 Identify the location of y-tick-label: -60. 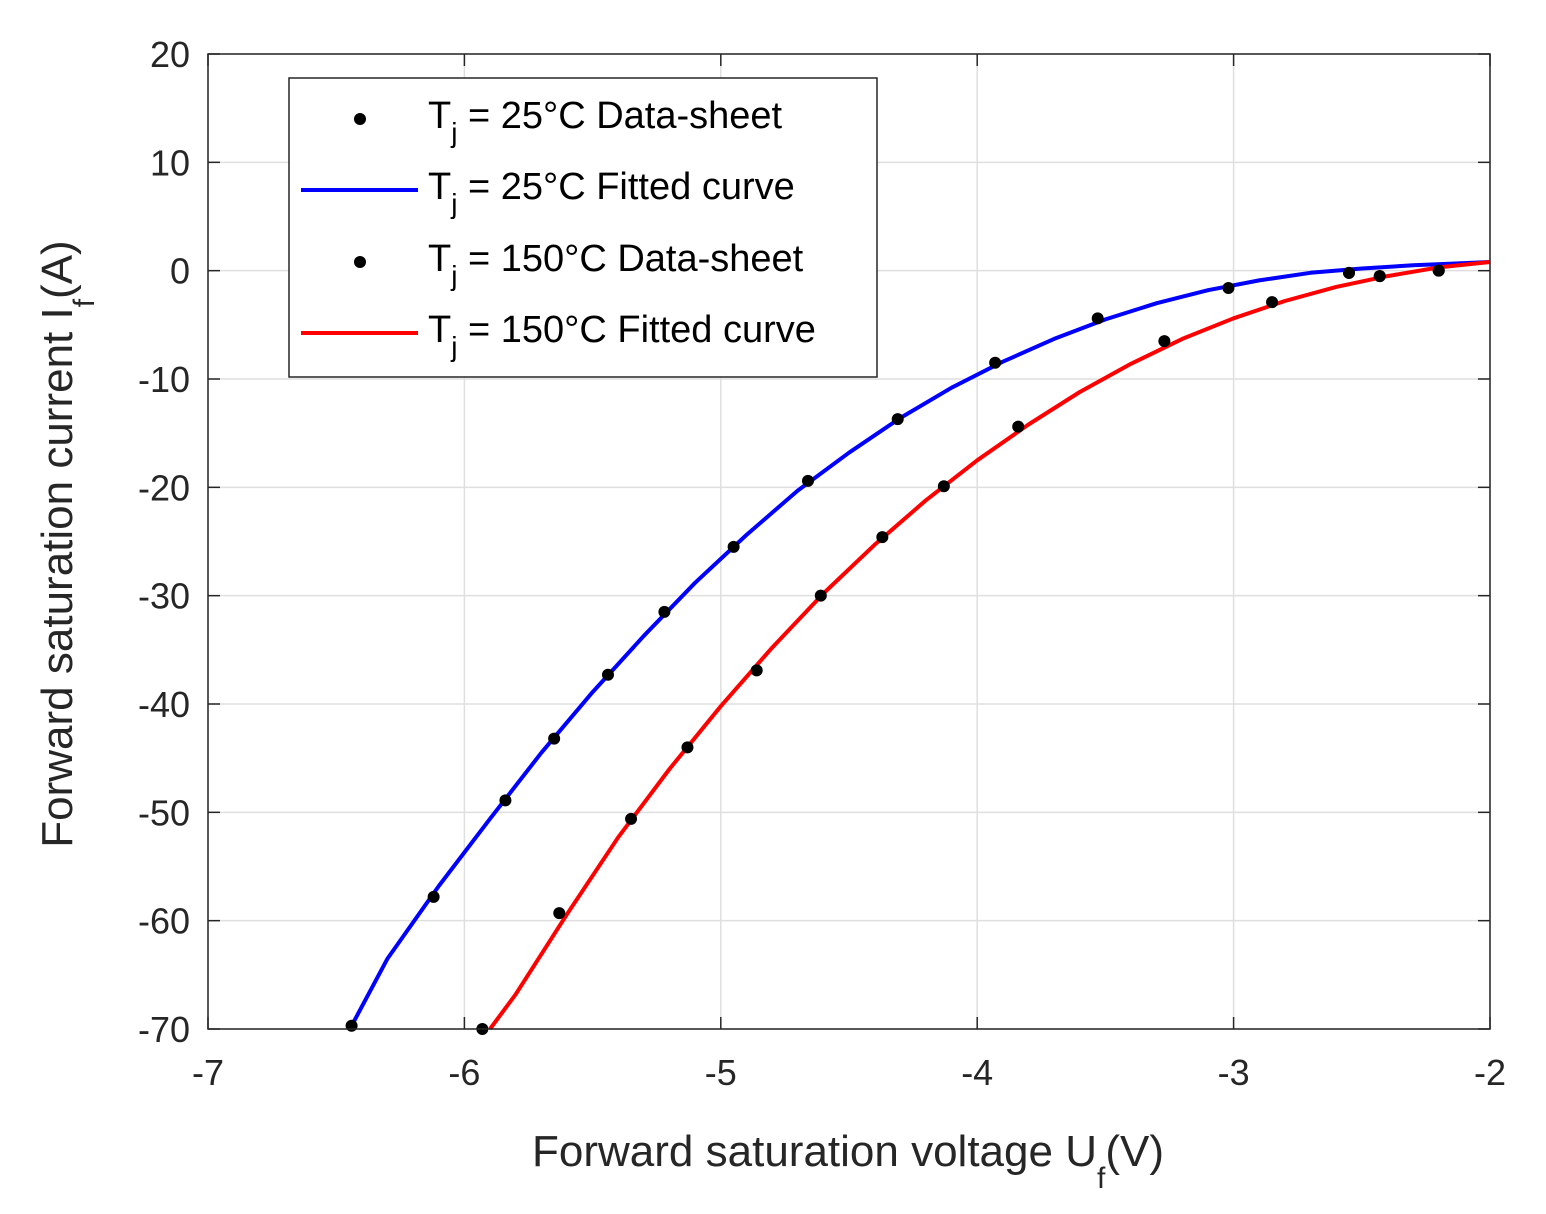
(164, 921).